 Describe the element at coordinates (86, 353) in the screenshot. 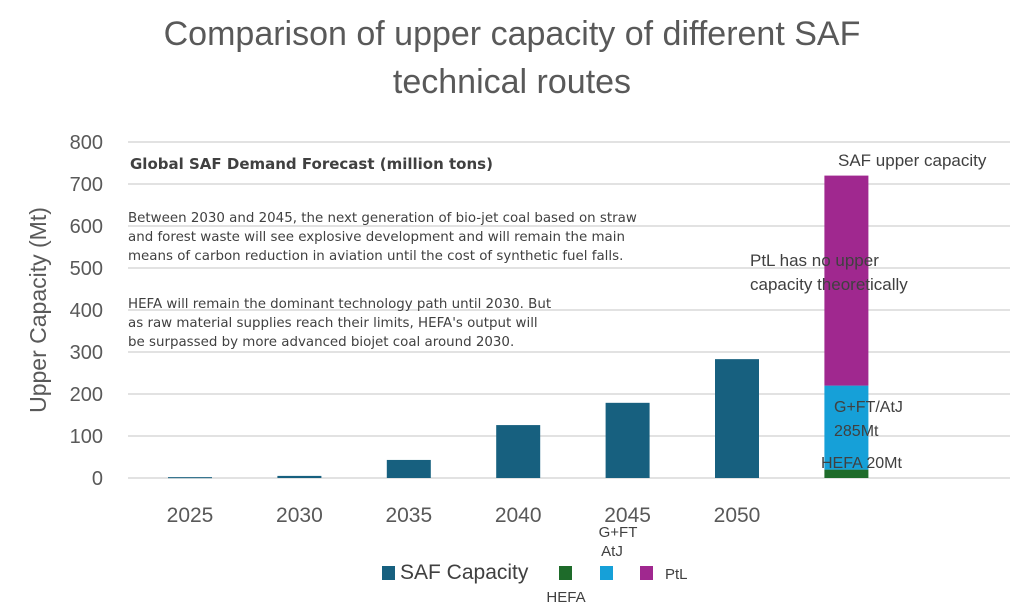

I see `y-tick-label: 300` at that location.